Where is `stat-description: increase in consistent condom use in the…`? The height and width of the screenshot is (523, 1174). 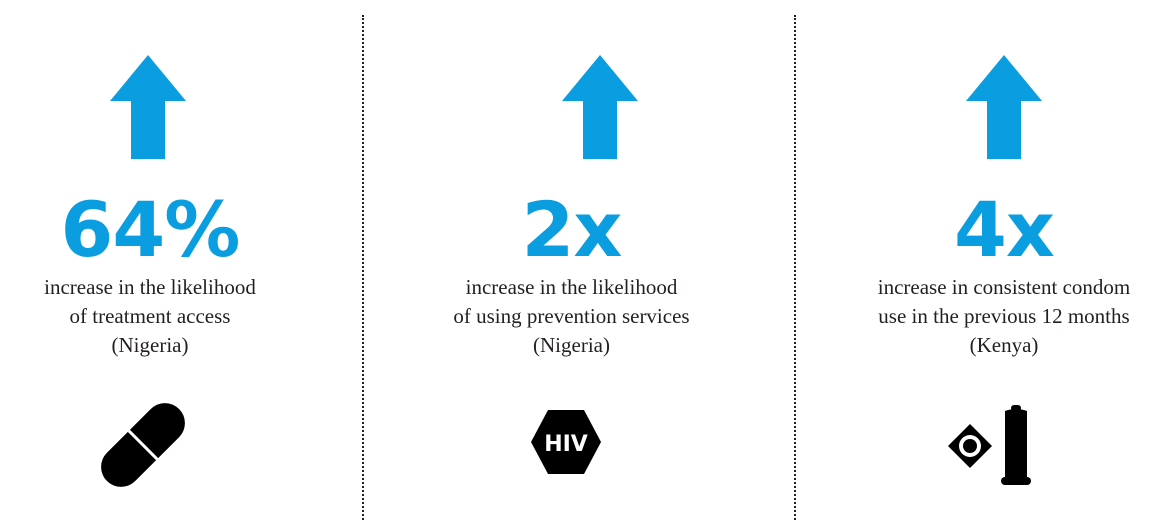
stat-description: increase in consistent condom use in the… is located at coordinates (1004, 316).